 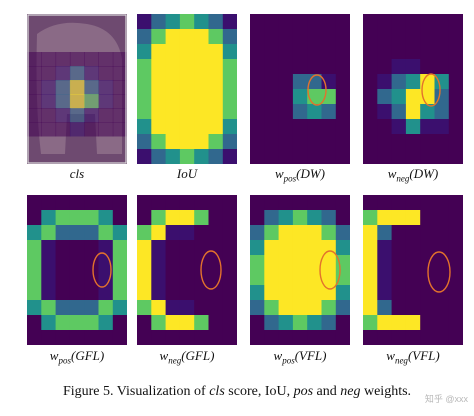 I want to click on label-wneg-dw: wneg(DW), so click(x=413, y=175).